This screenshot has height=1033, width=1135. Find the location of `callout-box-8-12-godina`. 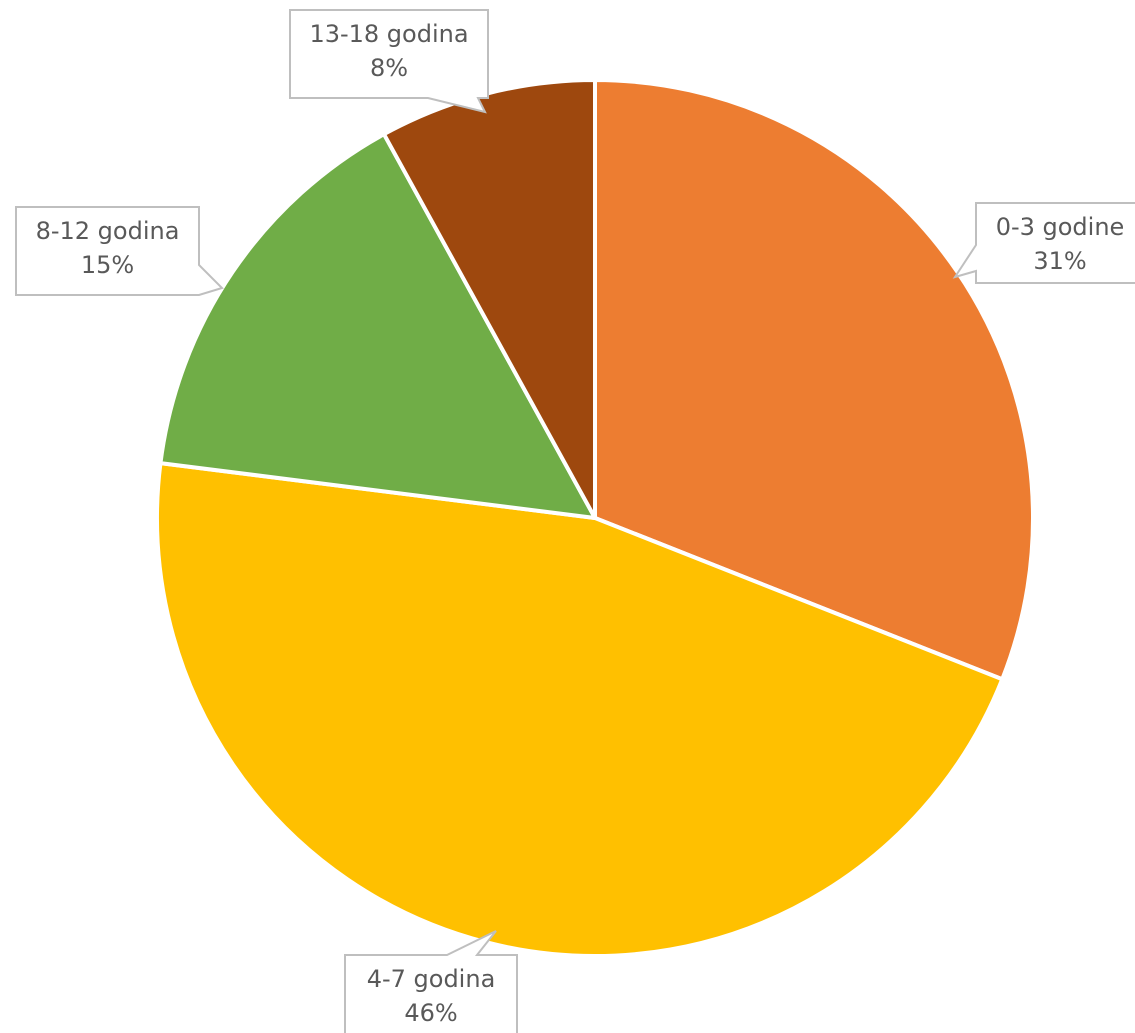

callout-box-8-12-godina is located at coordinates (119, 251).